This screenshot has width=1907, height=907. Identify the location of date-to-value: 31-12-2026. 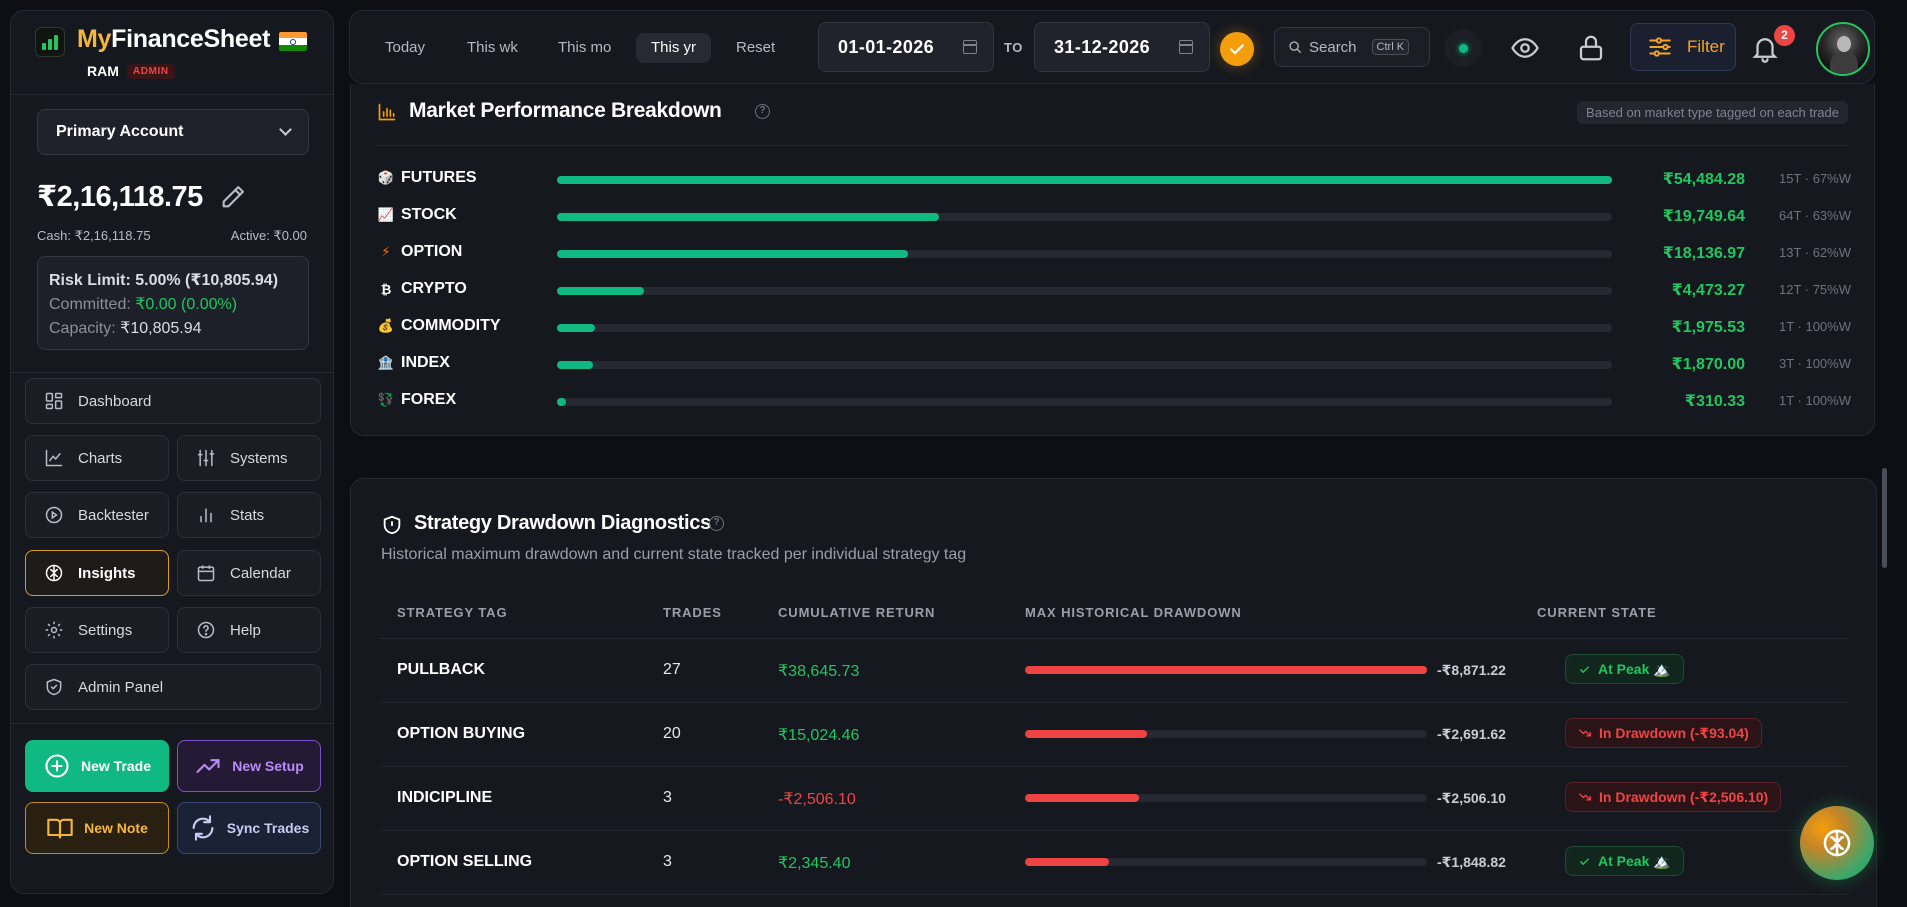
(1102, 46).